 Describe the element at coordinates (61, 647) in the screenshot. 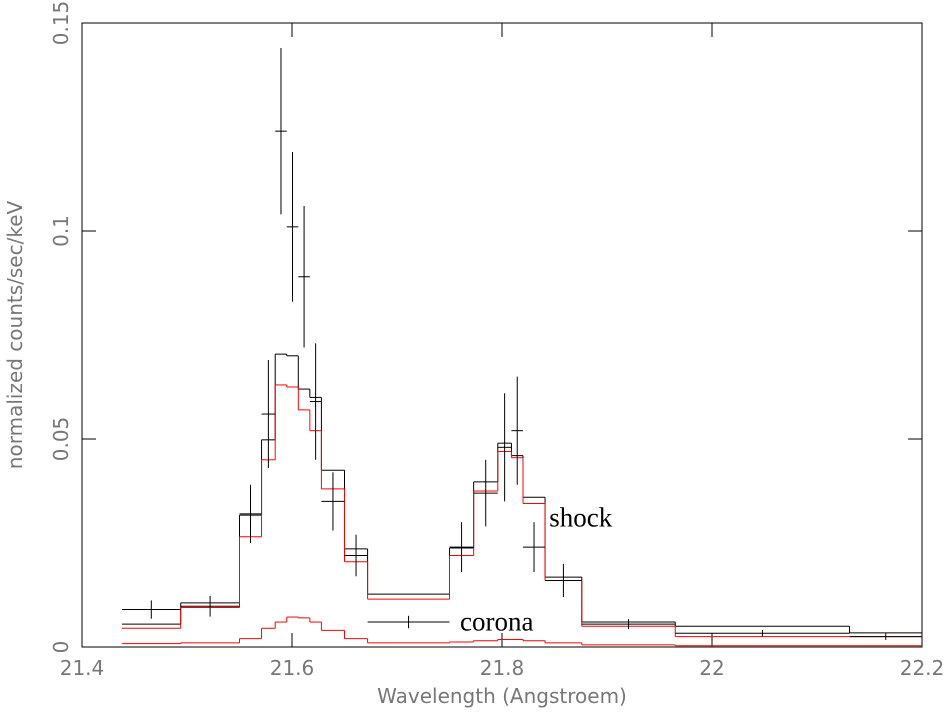

I see `y-tick-label: 0` at that location.